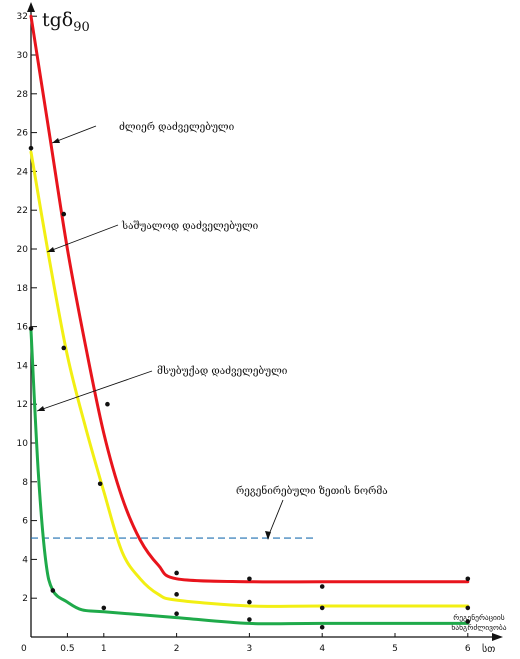  Describe the element at coordinates (67, 649) in the screenshot. I see `x-tick-label: 0.5` at that location.